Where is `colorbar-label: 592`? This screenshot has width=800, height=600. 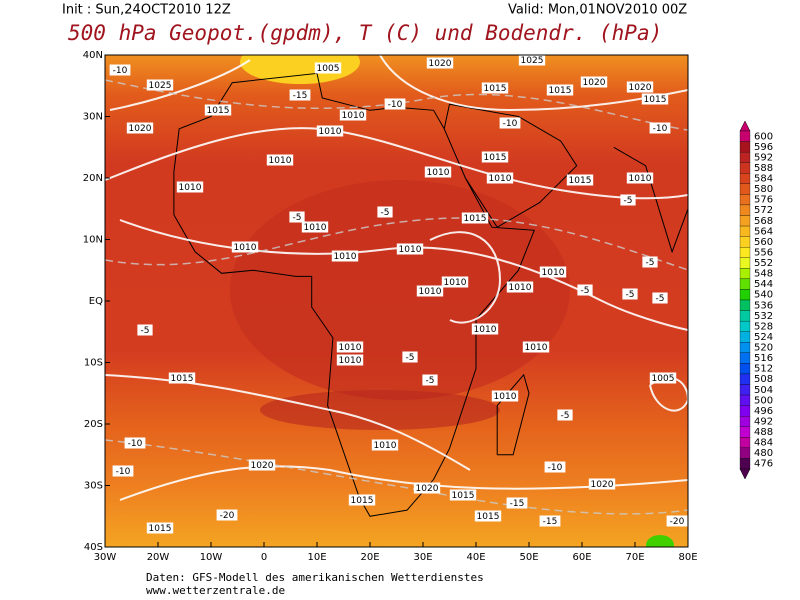 colorbar-label: 592 is located at coordinates (763, 157).